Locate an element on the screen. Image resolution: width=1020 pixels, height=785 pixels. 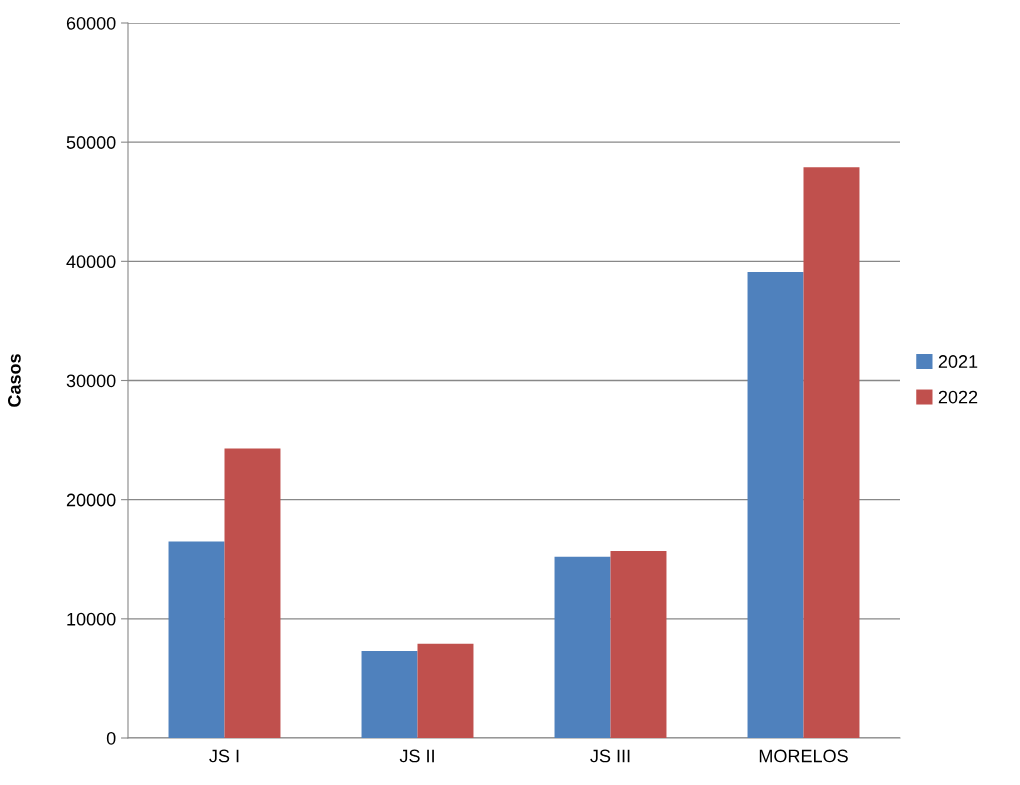
y-tick-label: 20000 is located at coordinates (91, 500).